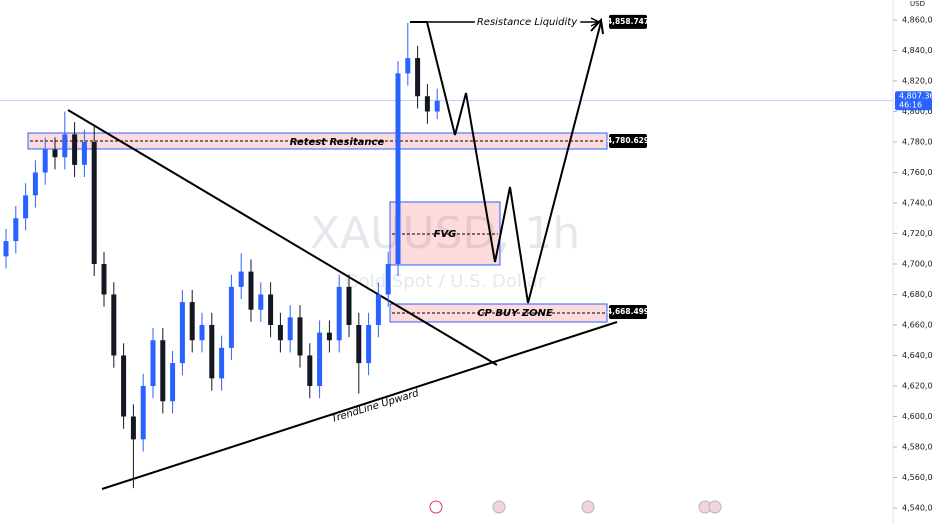  I want to click on price-tag-label: 4,780.629, so click(628, 140).